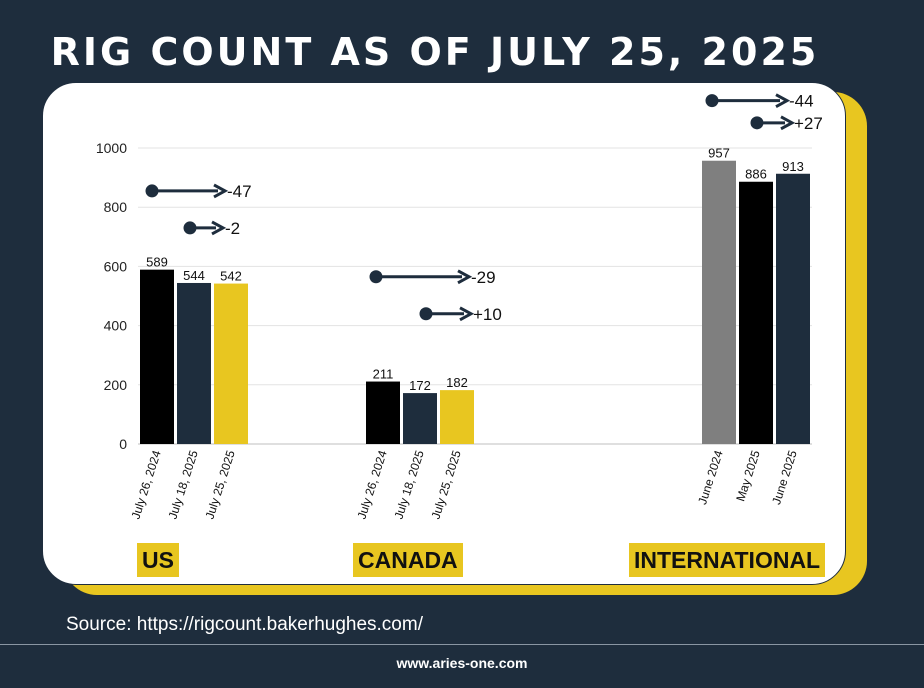 This screenshot has height=688, width=924. Describe the element at coordinates (116, 385) in the screenshot. I see `y-tick-label: 200` at that location.